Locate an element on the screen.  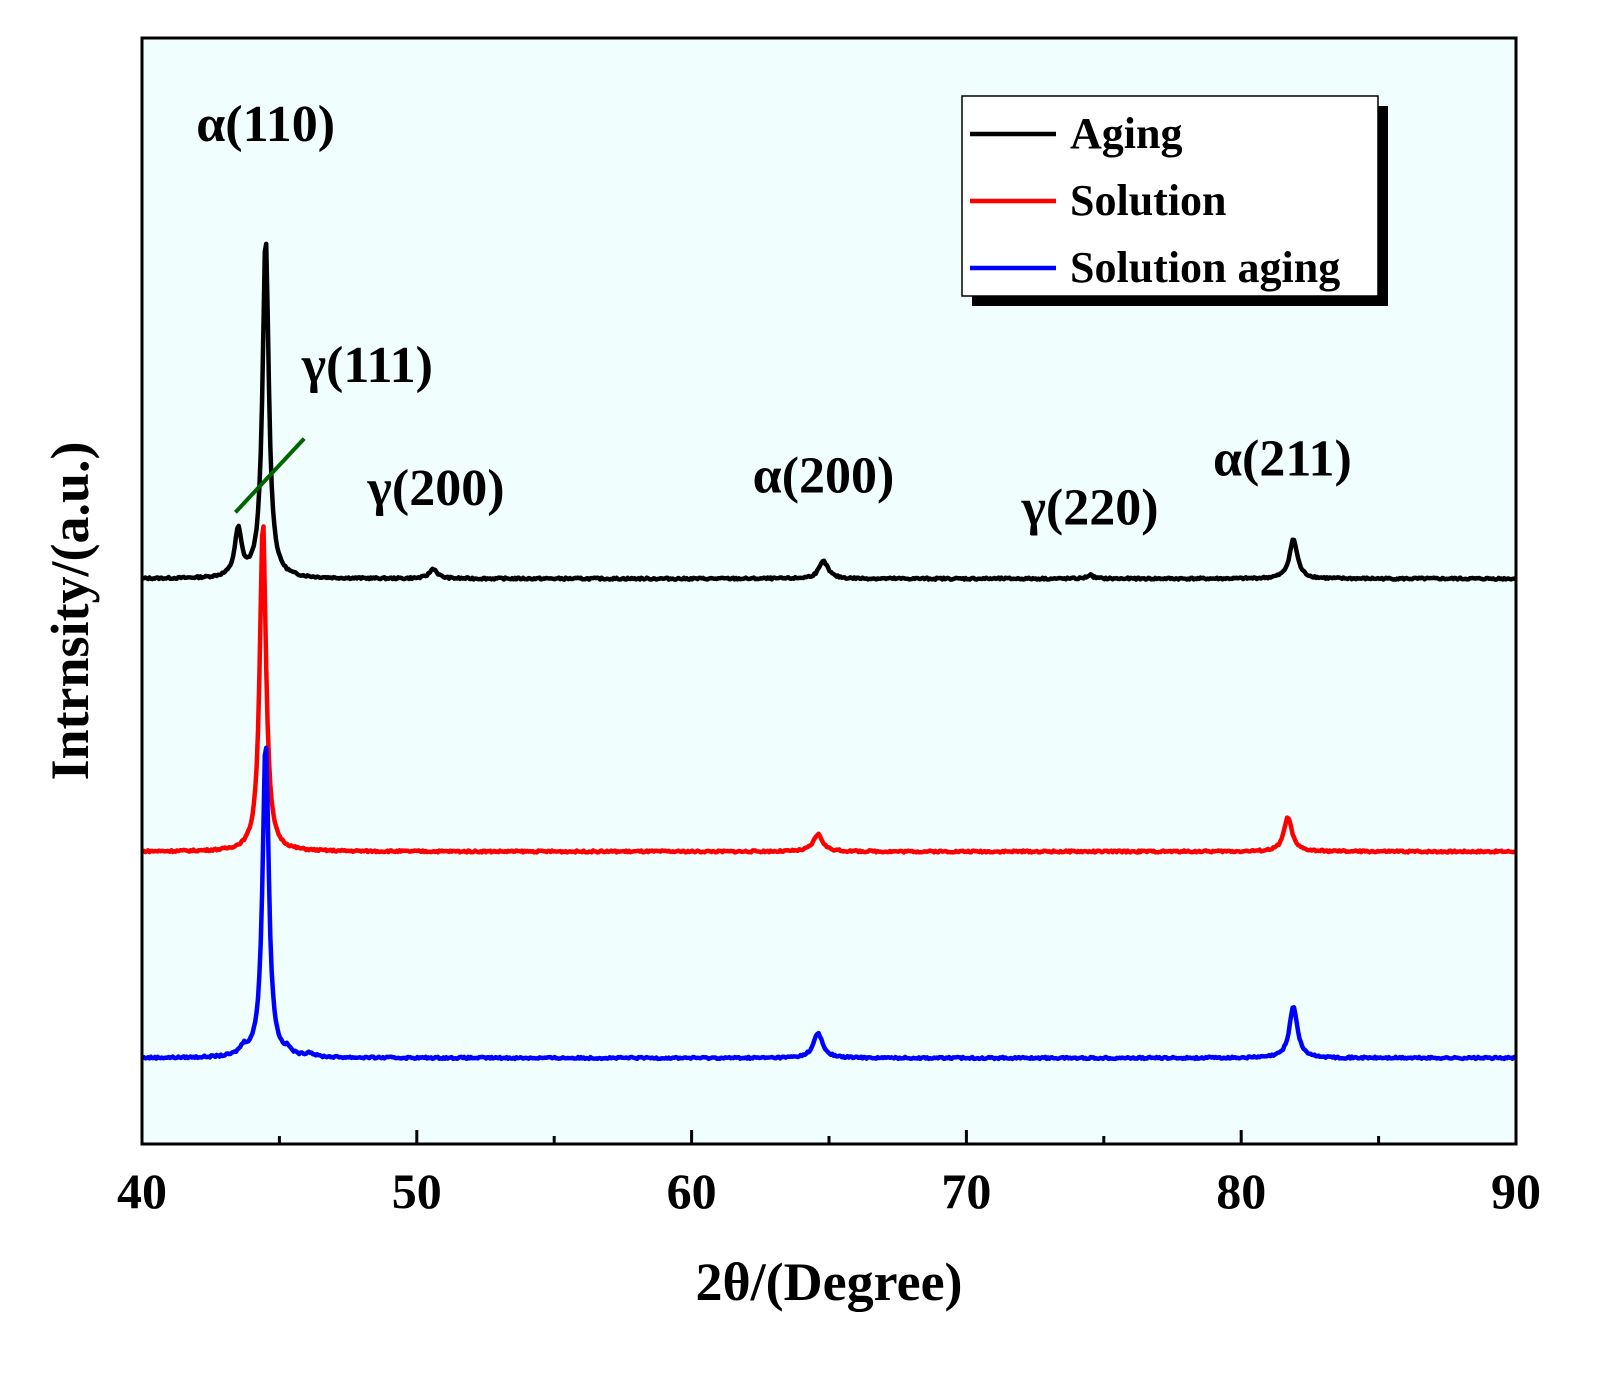
ticks-layer: 40 50 60 70 80 90 is located at coordinates (829, 1174).